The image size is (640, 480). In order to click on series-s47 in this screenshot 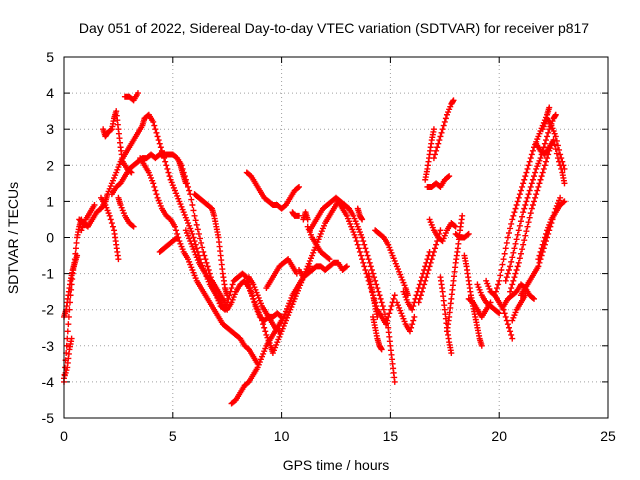, I will do `click(551, 230)`.